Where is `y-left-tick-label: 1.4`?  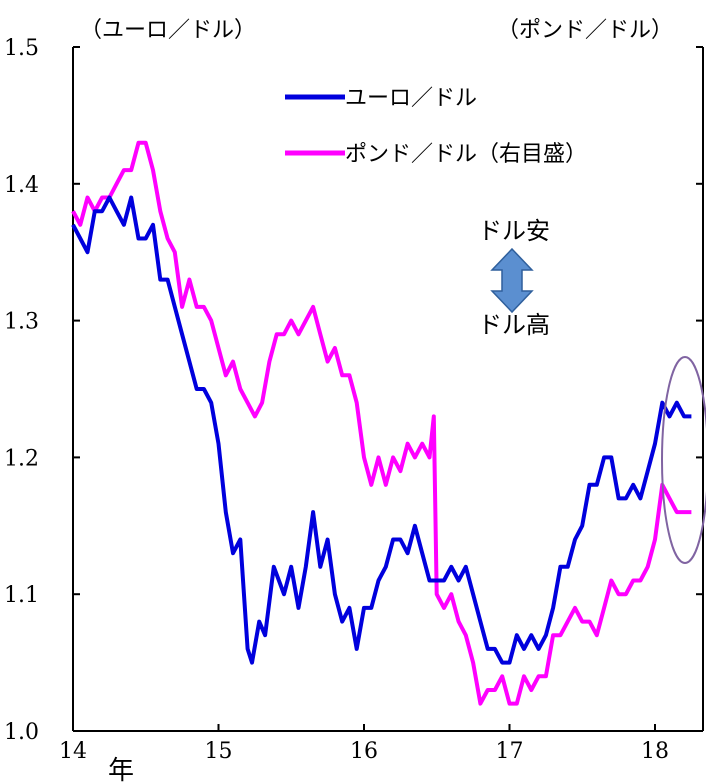
y-left-tick-label: 1.4 is located at coordinates (21, 185).